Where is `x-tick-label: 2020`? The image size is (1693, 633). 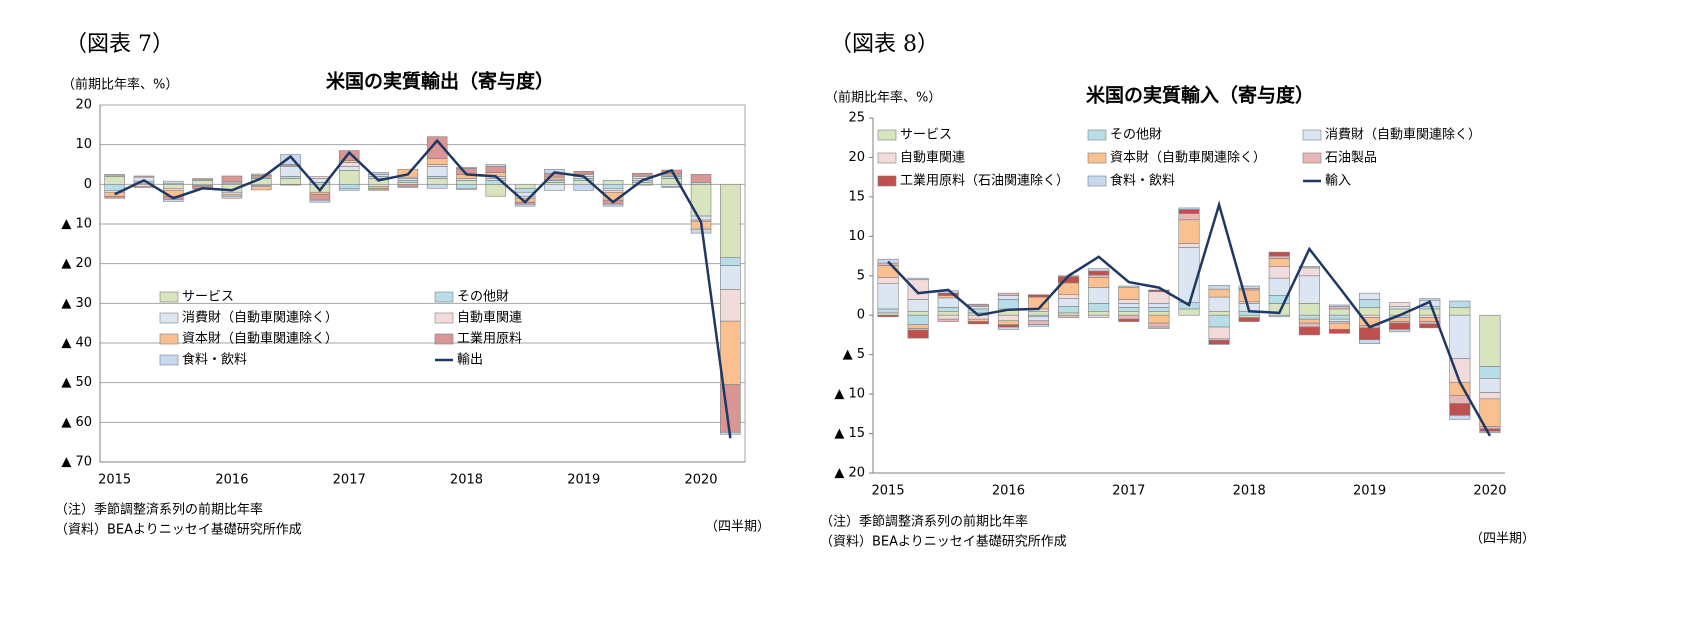
x-tick-label: 2020 is located at coordinates (700, 480).